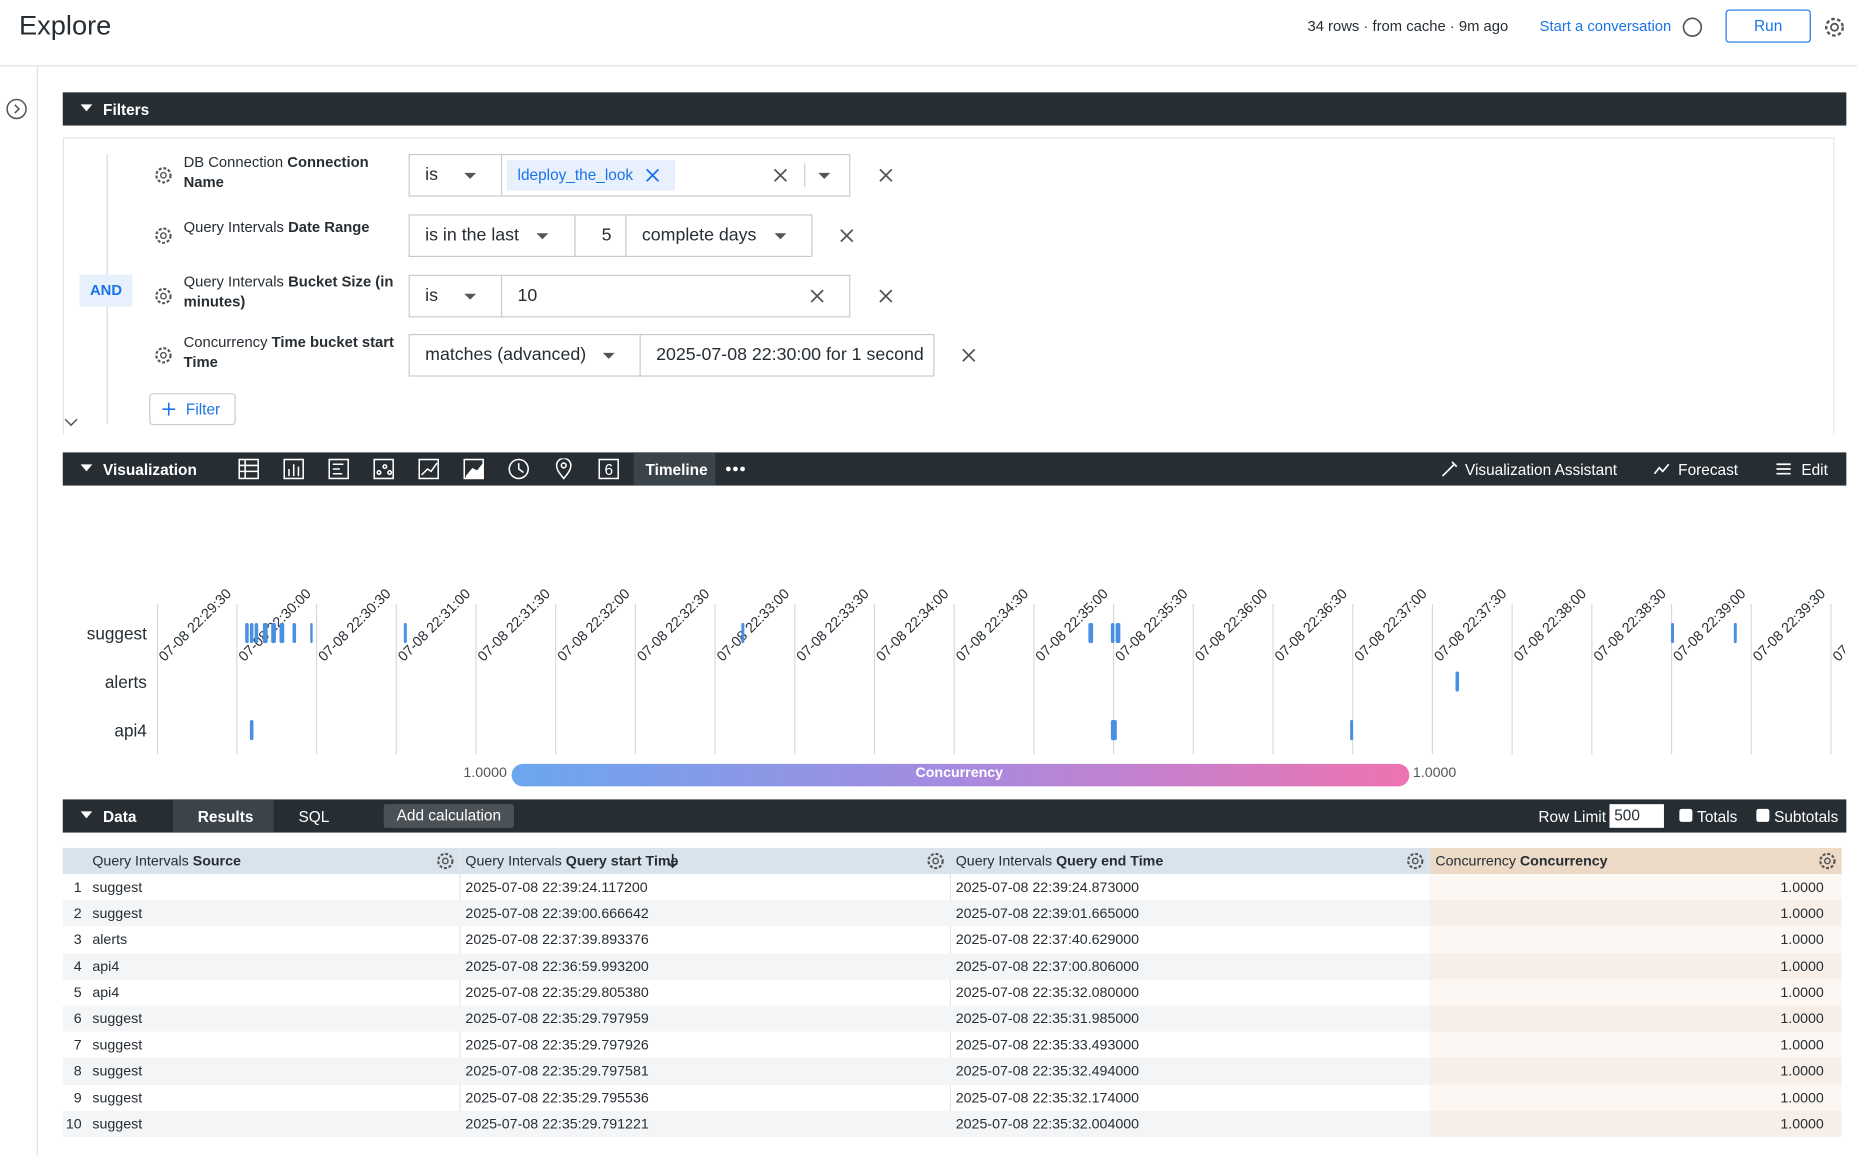  What do you see at coordinates (290, 228) in the screenshot?
I see `filter-label: Query Intervals Date Range` at bounding box center [290, 228].